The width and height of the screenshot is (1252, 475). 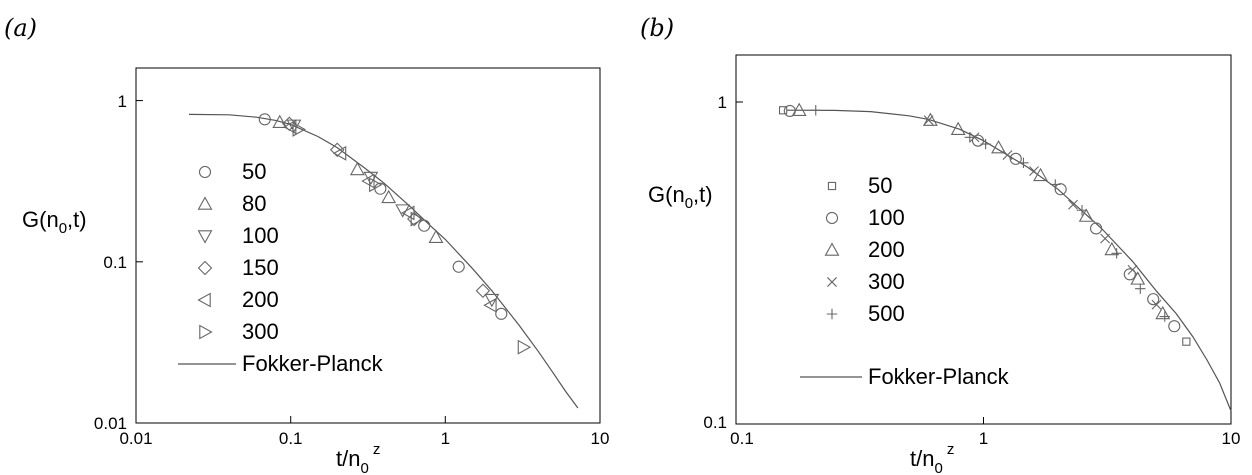 What do you see at coordinates (922, 458) in the screenshot?
I see `panel-b-xlabel-base: t/n` at bounding box center [922, 458].